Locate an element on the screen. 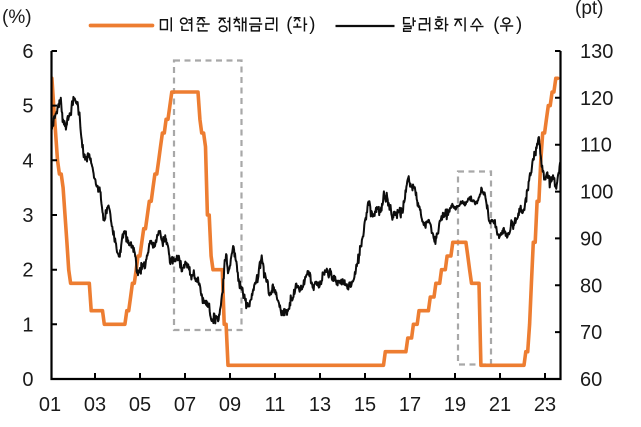 Image resolution: width=641 pixels, height=427 pixels. svg-text: 120 is located at coordinates (596, 99).